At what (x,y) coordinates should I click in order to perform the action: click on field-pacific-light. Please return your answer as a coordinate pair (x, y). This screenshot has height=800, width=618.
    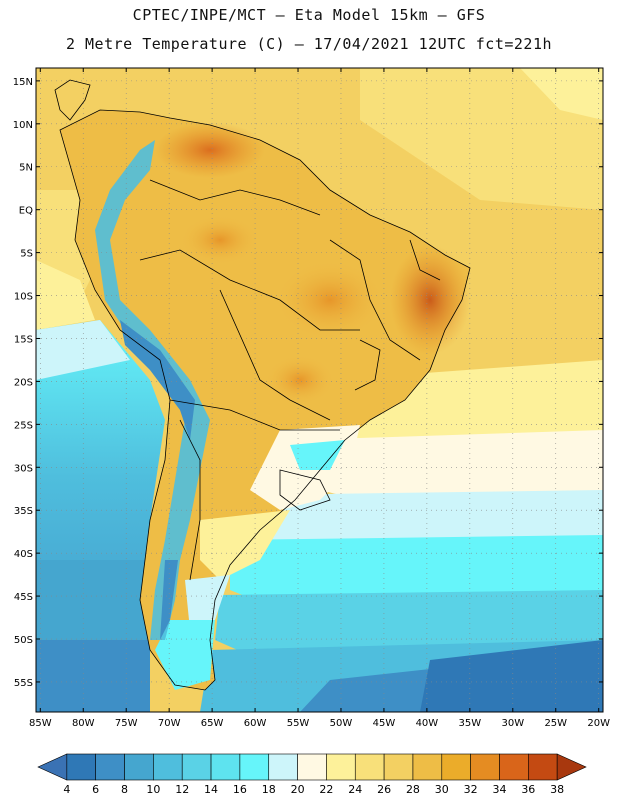
    Looking at the image, I should click on (65, 295).